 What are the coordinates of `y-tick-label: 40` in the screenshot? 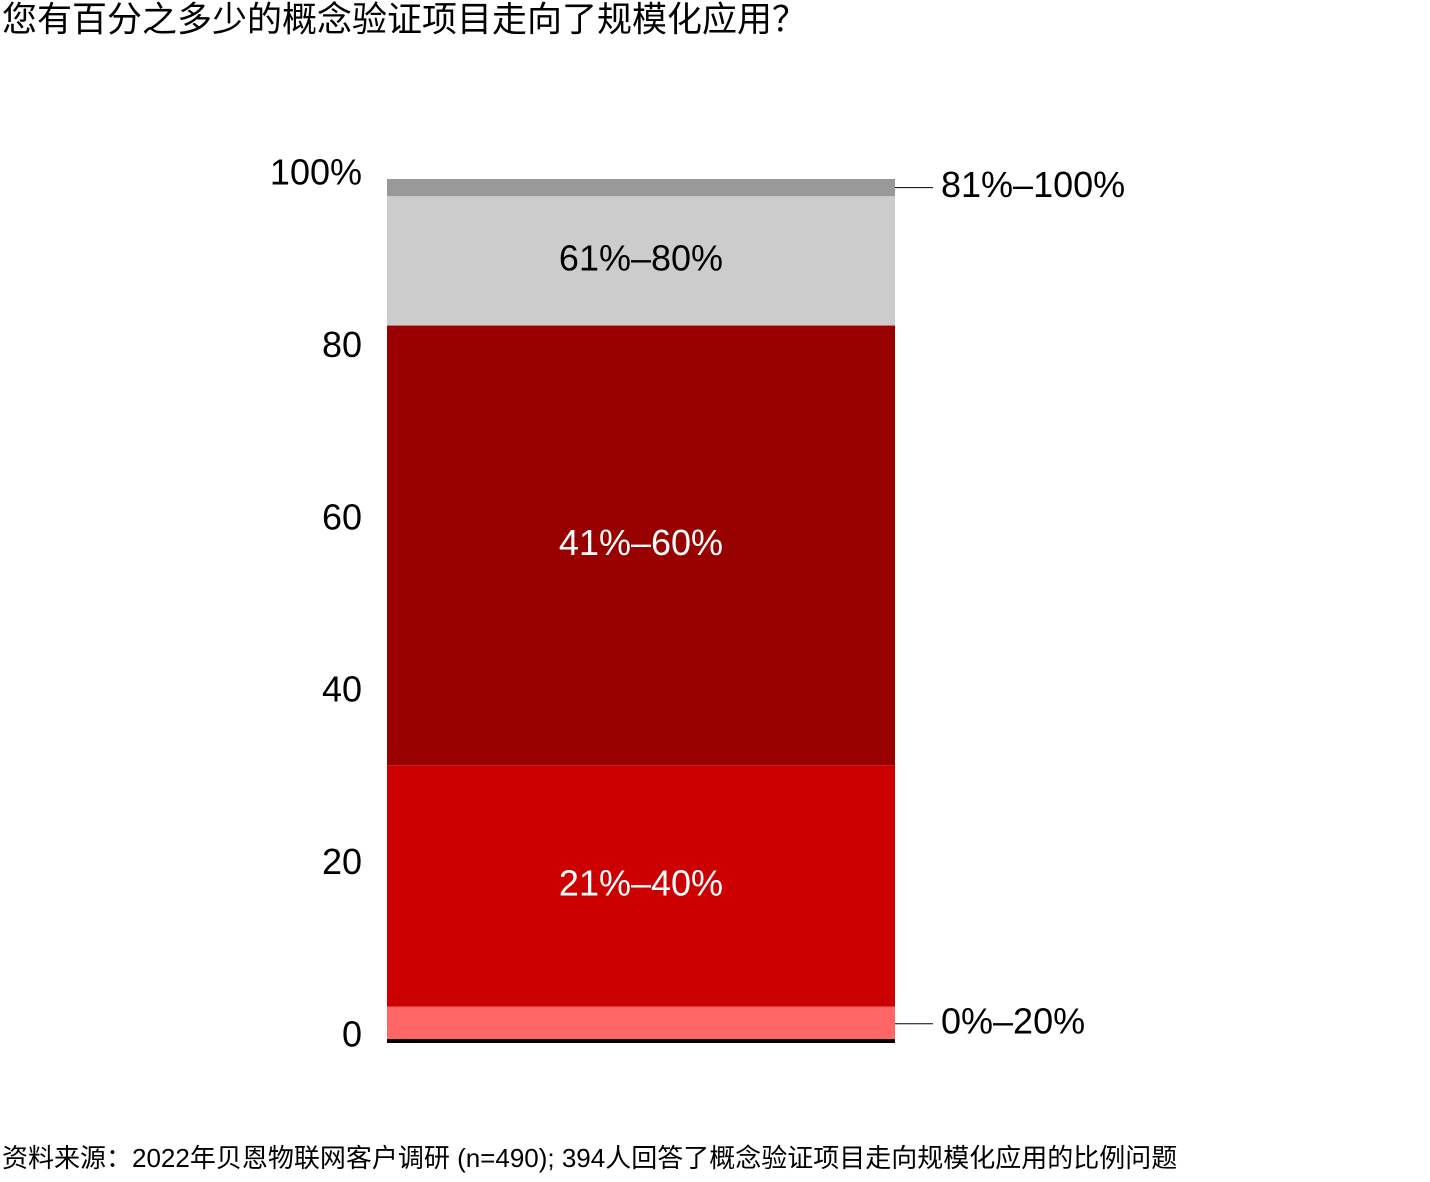 It's located at (342, 689).